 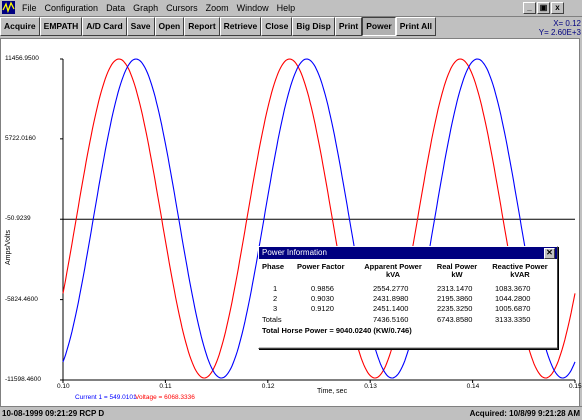 I want to click on y-tick-label: 5722.0160, so click(x=20, y=138).